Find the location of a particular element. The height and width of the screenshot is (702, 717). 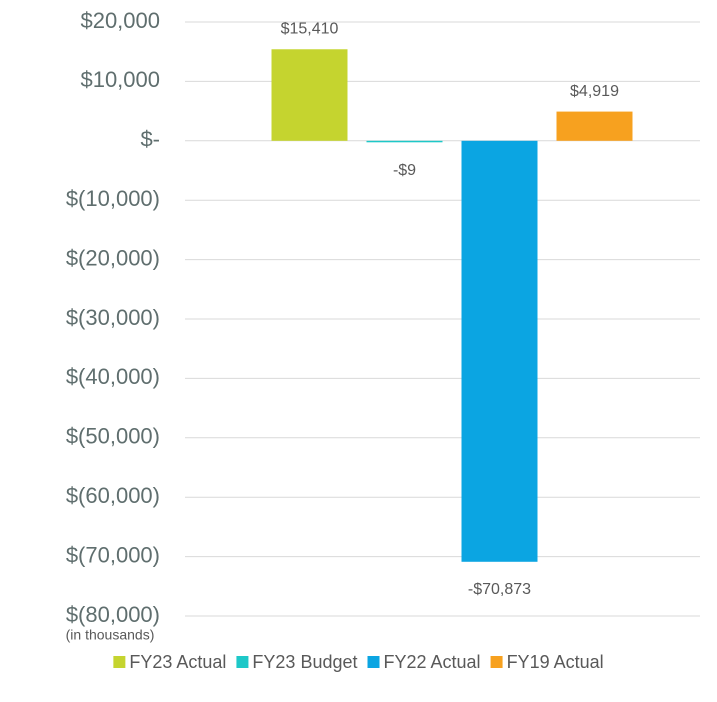

legend-item: FY22 Actual is located at coordinates (424, 662).